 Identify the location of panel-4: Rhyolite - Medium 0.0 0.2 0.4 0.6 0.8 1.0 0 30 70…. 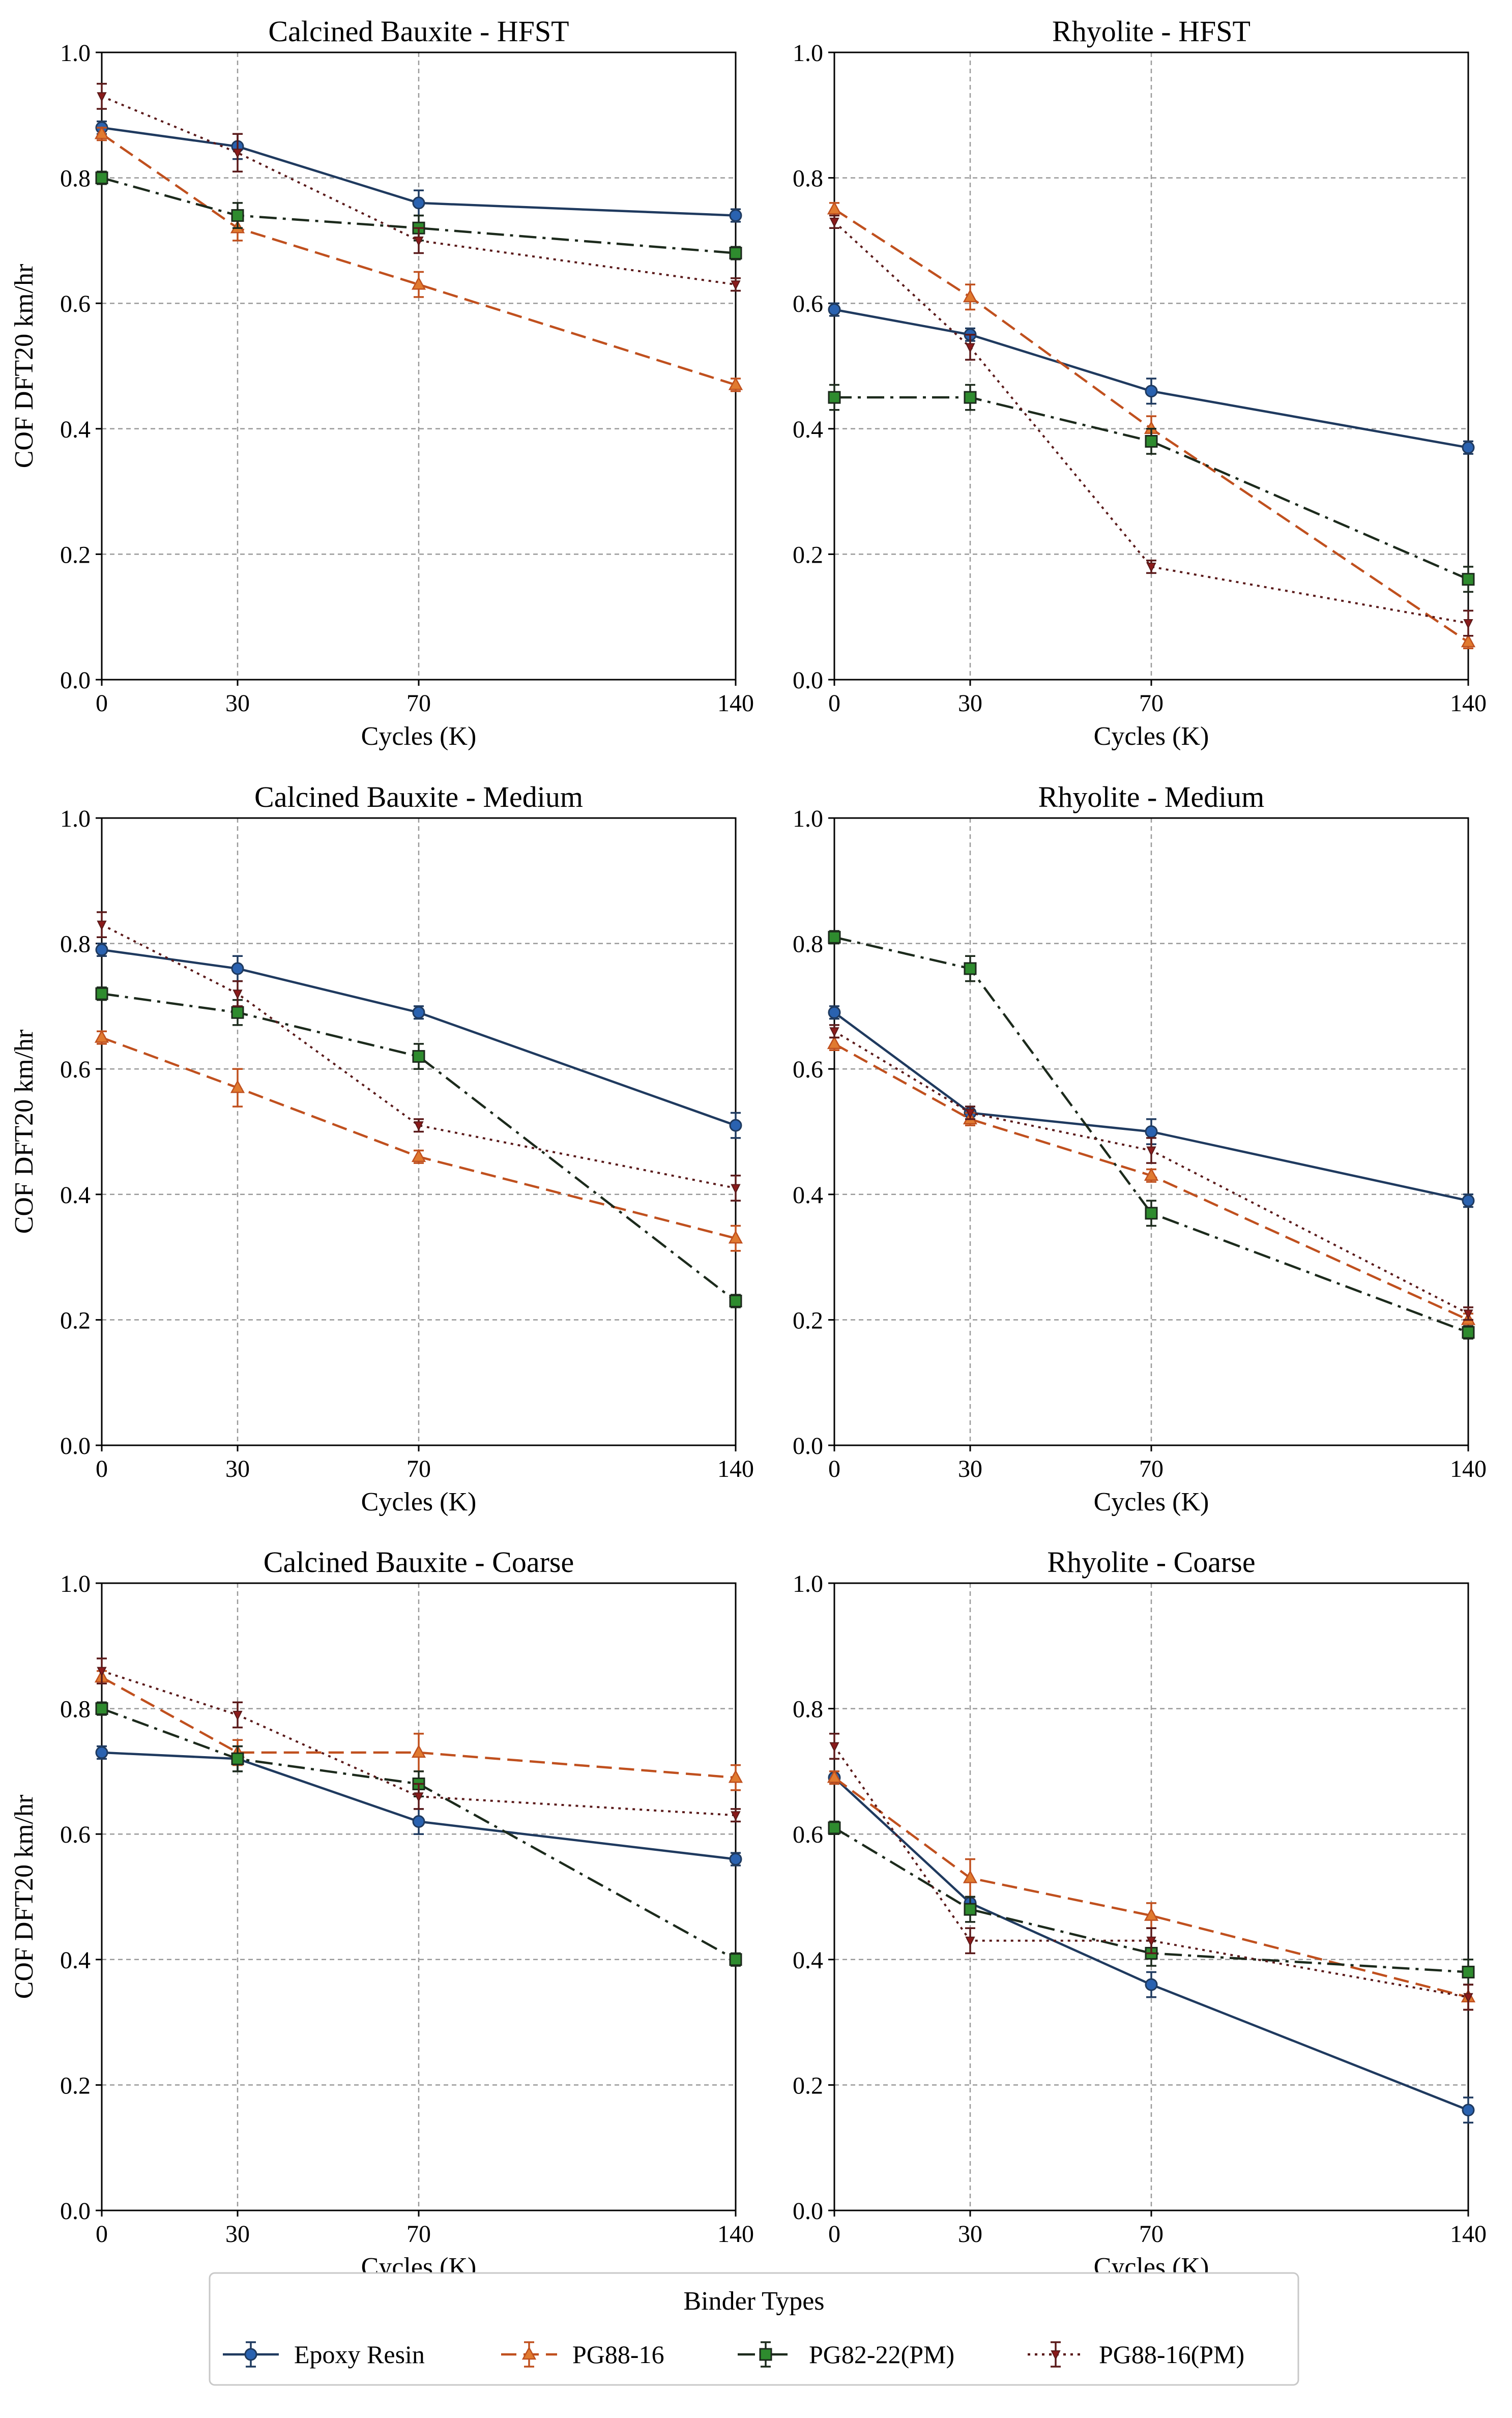
(1140, 1149).